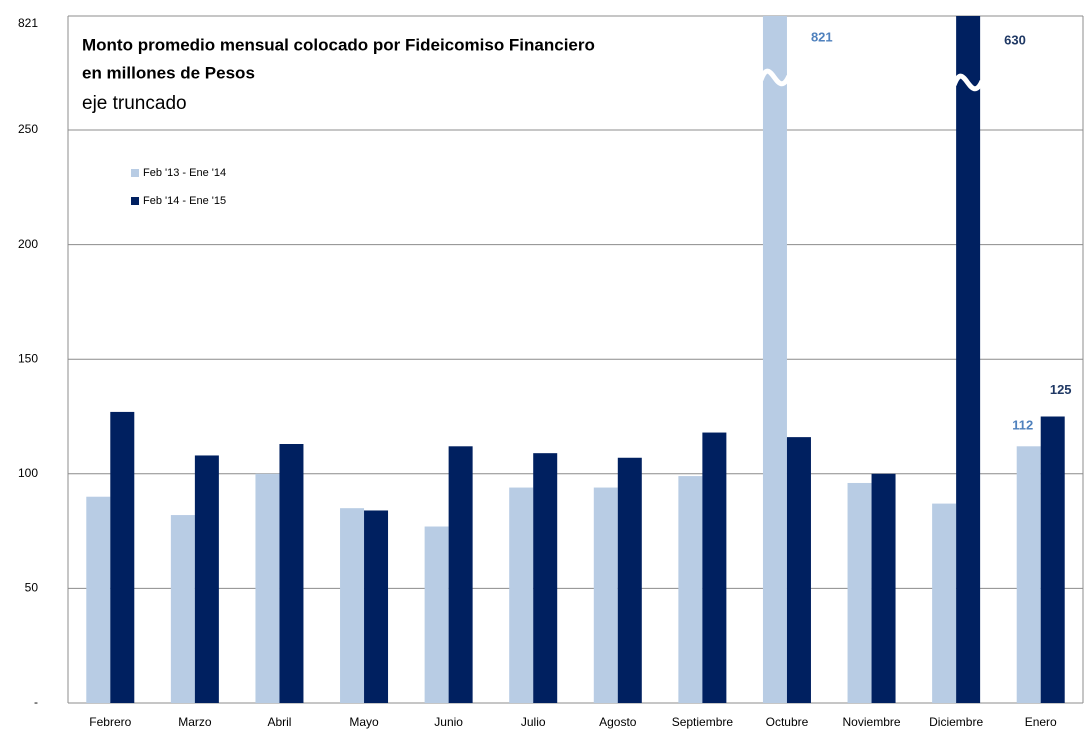 The width and height of the screenshot is (1085, 731). What do you see at coordinates (28, 129) in the screenshot?
I see `y-tick-label: 250` at bounding box center [28, 129].